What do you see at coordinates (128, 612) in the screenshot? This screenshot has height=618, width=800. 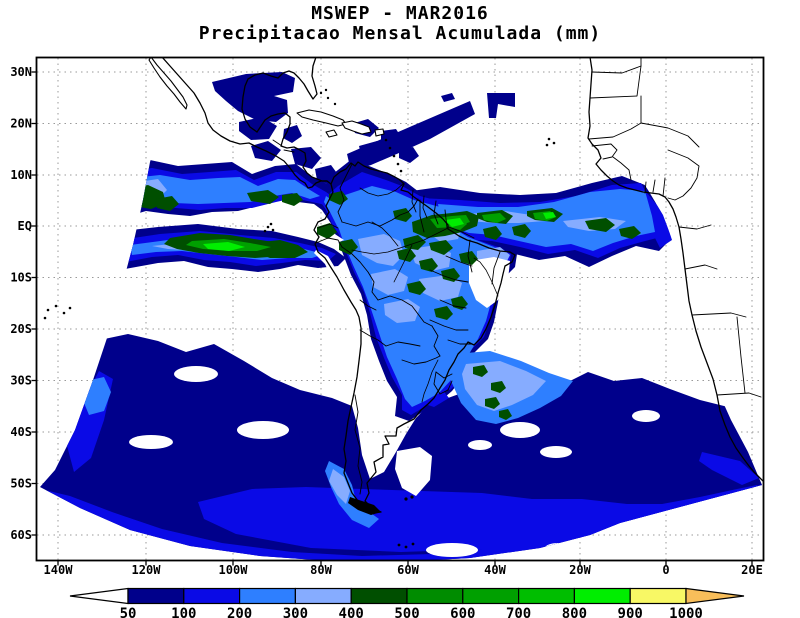 I see `colorbar-tick: 50` at bounding box center [128, 612].